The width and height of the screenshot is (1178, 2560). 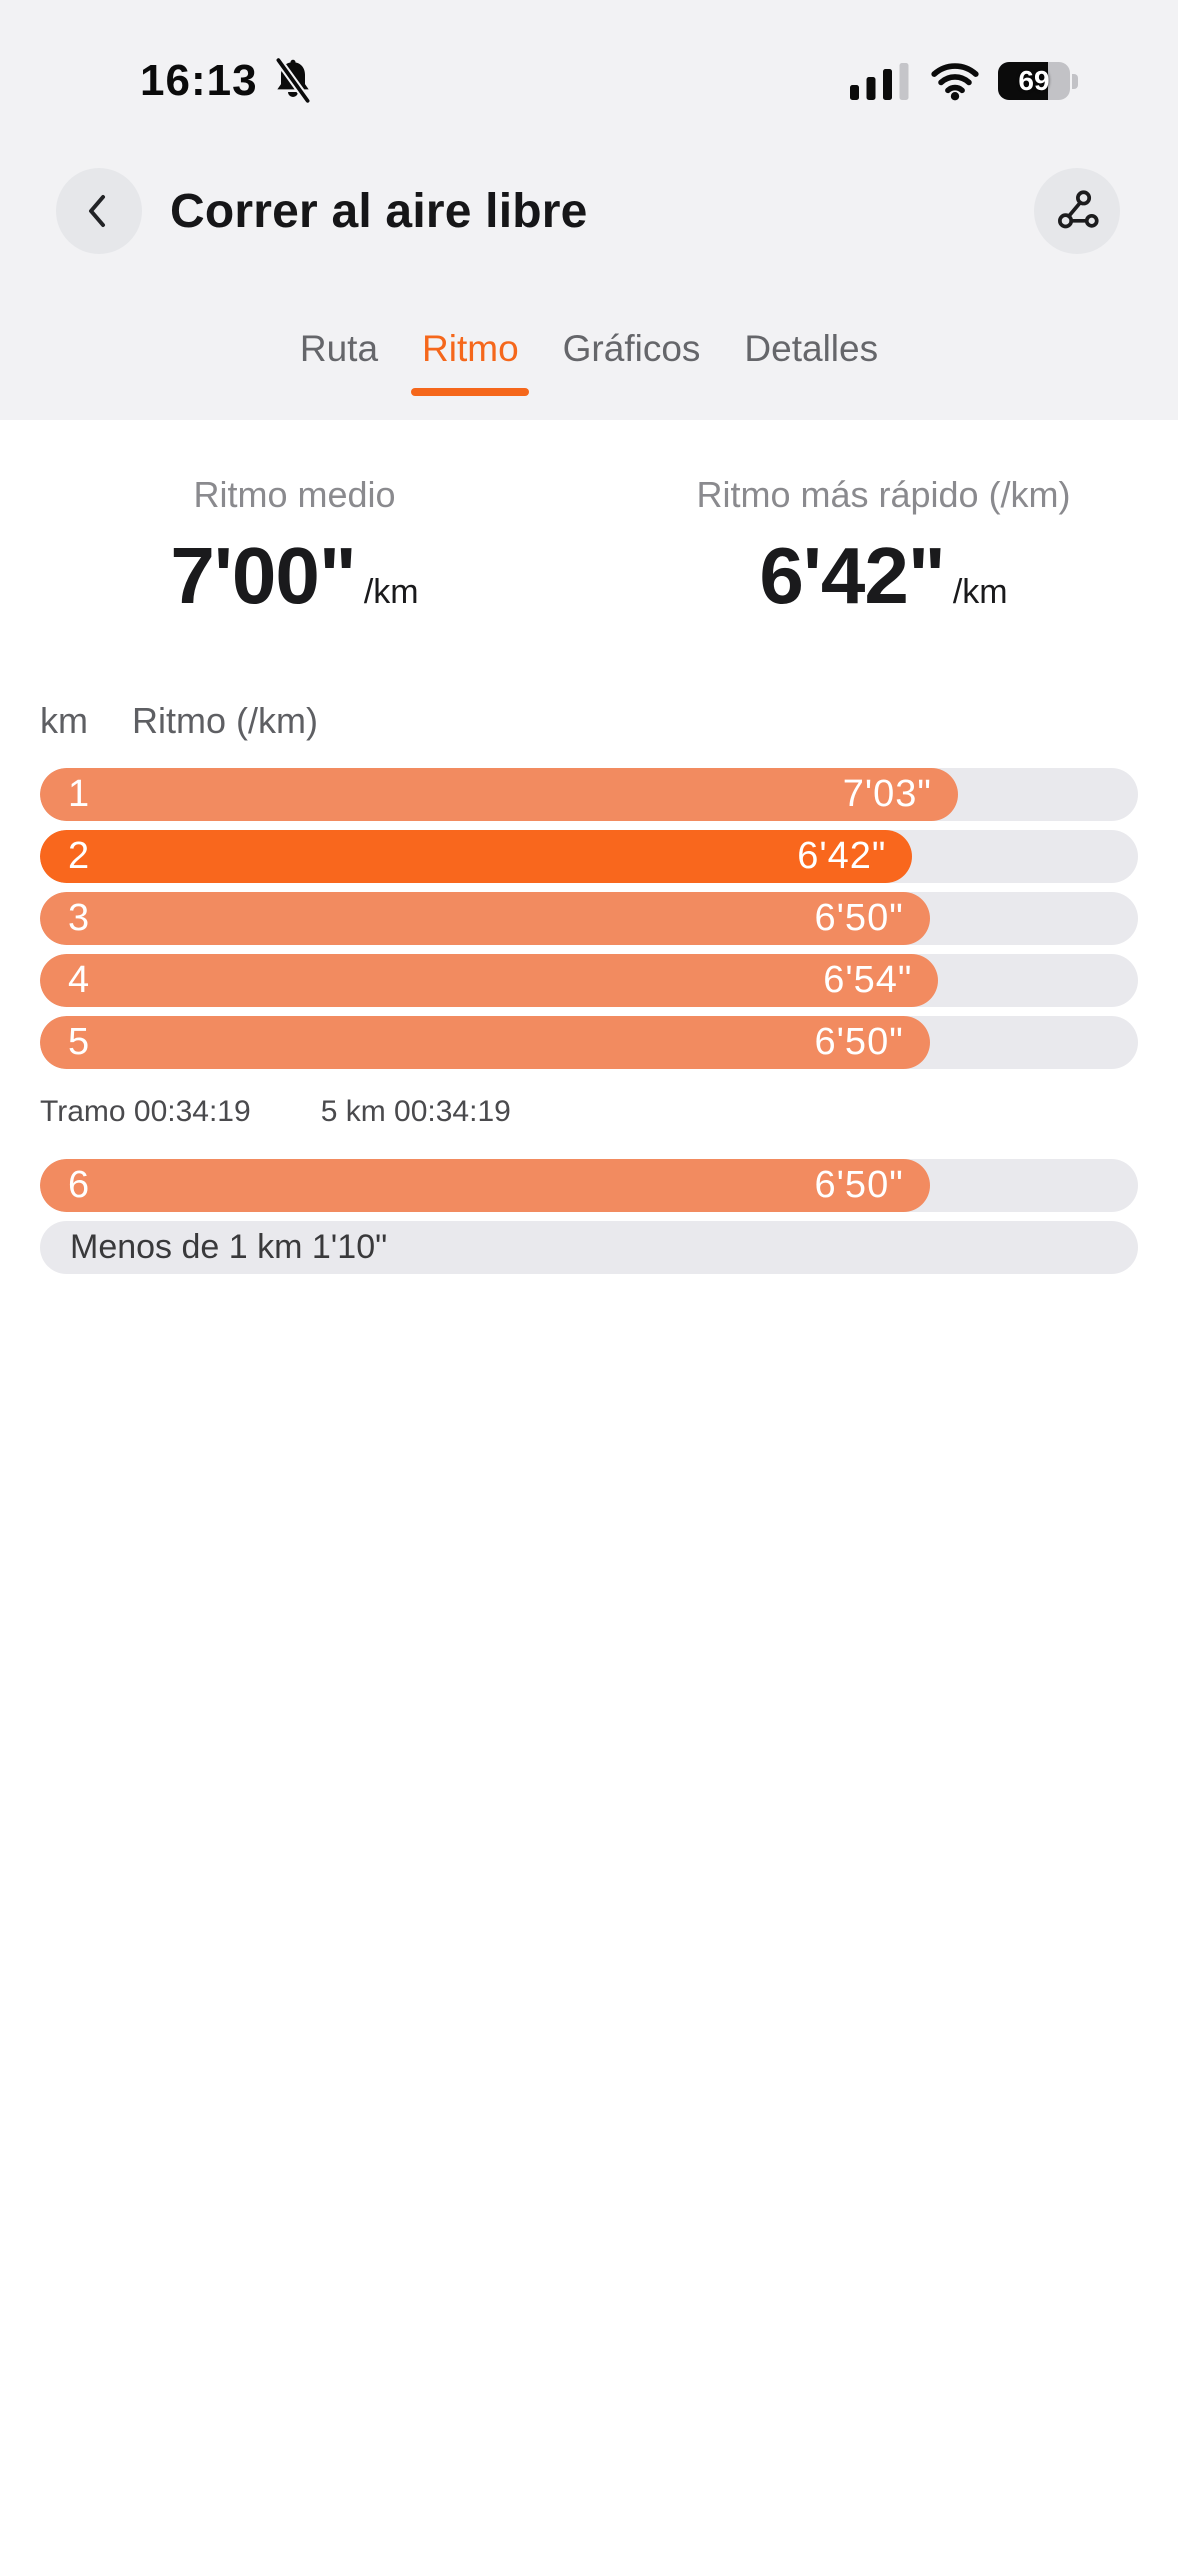 I want to click on pace-bar-km-label: 1, so click(x=79, y=794).